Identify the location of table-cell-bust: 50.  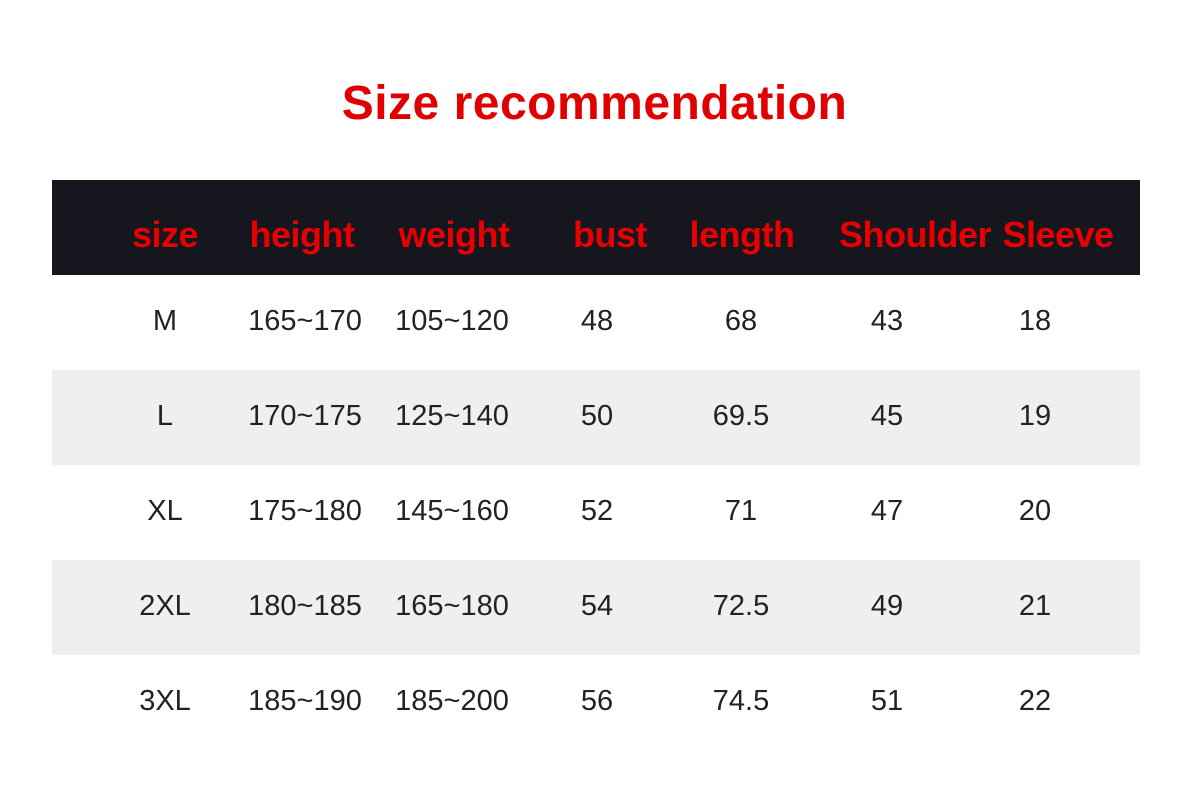
(597, 416).